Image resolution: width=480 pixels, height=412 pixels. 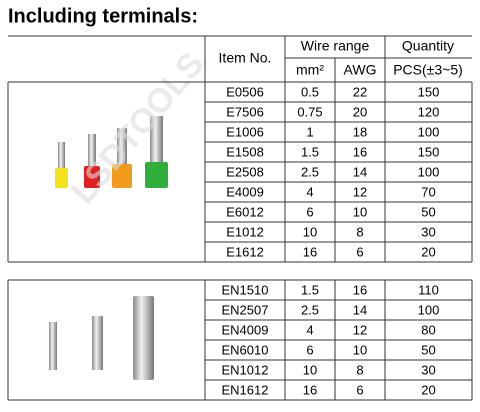 What do you see at coordinates (360, 70) in the screenshot?
I see `column-header: AWG` at bounding box center [360, 70].